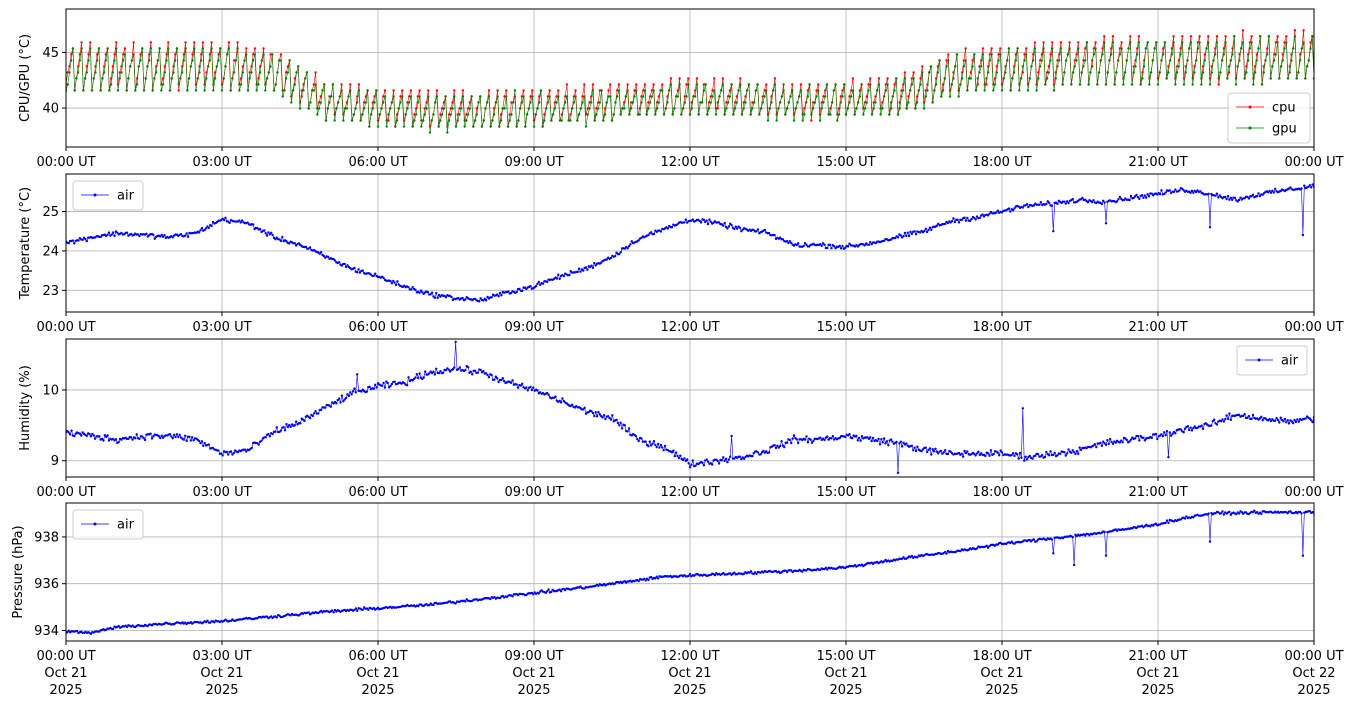  What do you see at coordinates (1001, 690) in the screenshot?
I see `x-tick-label: 2025` at bounding box center [1001, 690].